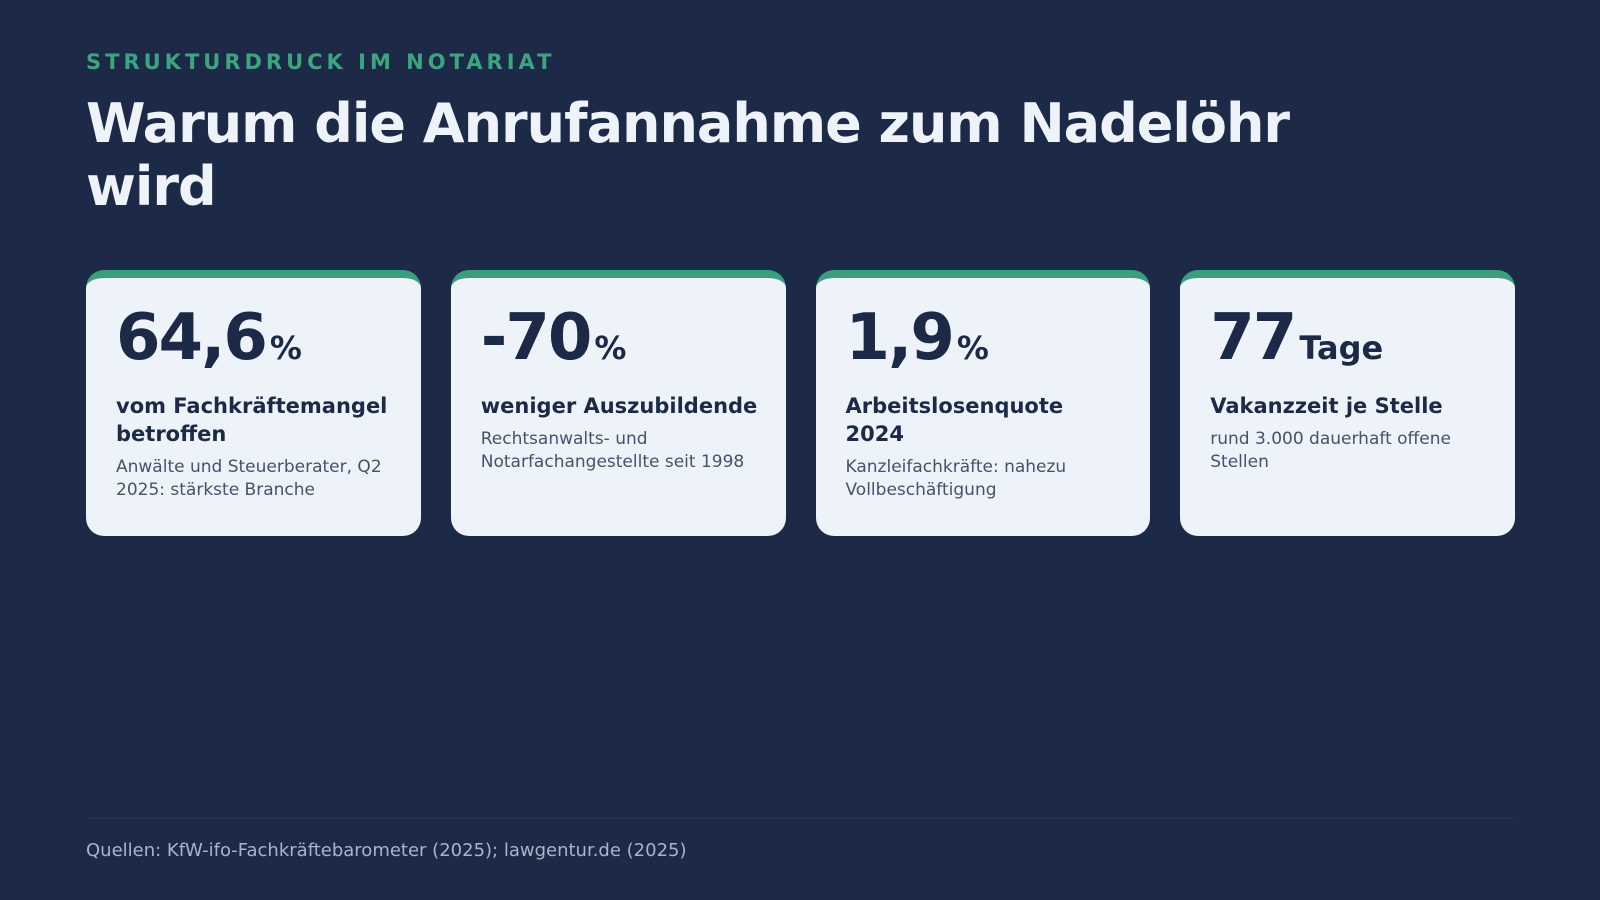  I want to click on stat-figure: 64,6%, so click(254, 343).